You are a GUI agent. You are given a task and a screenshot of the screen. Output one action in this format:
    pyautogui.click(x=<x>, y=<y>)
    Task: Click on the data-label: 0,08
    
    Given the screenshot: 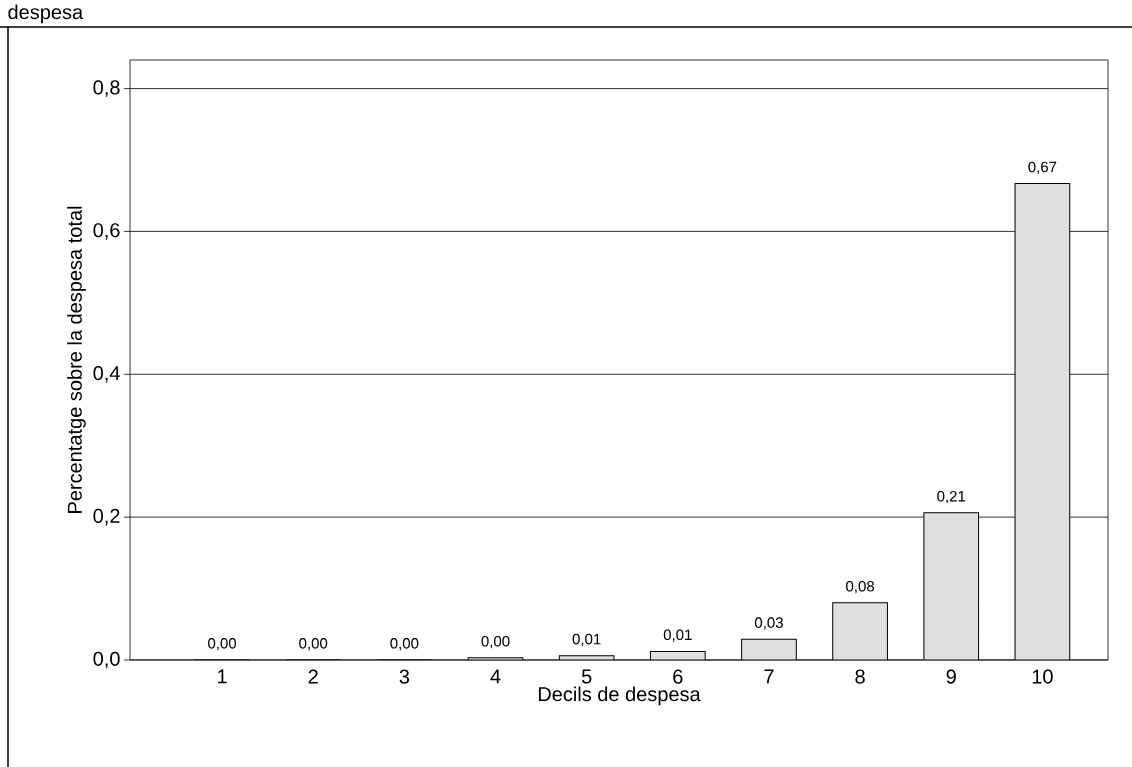 What is the action you would take?
    pyautogui.click(x=860, y=587)
    